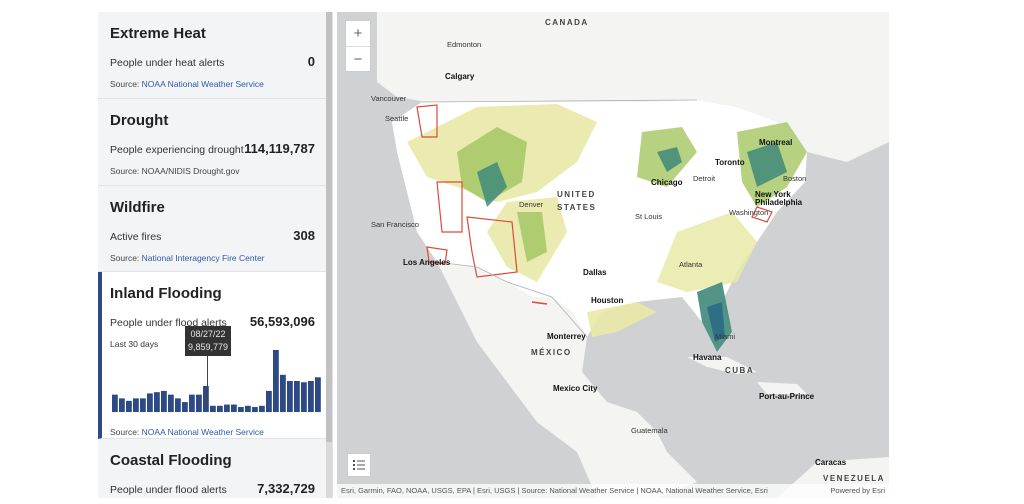 The height and width of the screenshot is (504, 1024). Describe the element at coordinates (395, 224) in the screenshot. I see `map-label-san-francisco: San Francisco` at that location.